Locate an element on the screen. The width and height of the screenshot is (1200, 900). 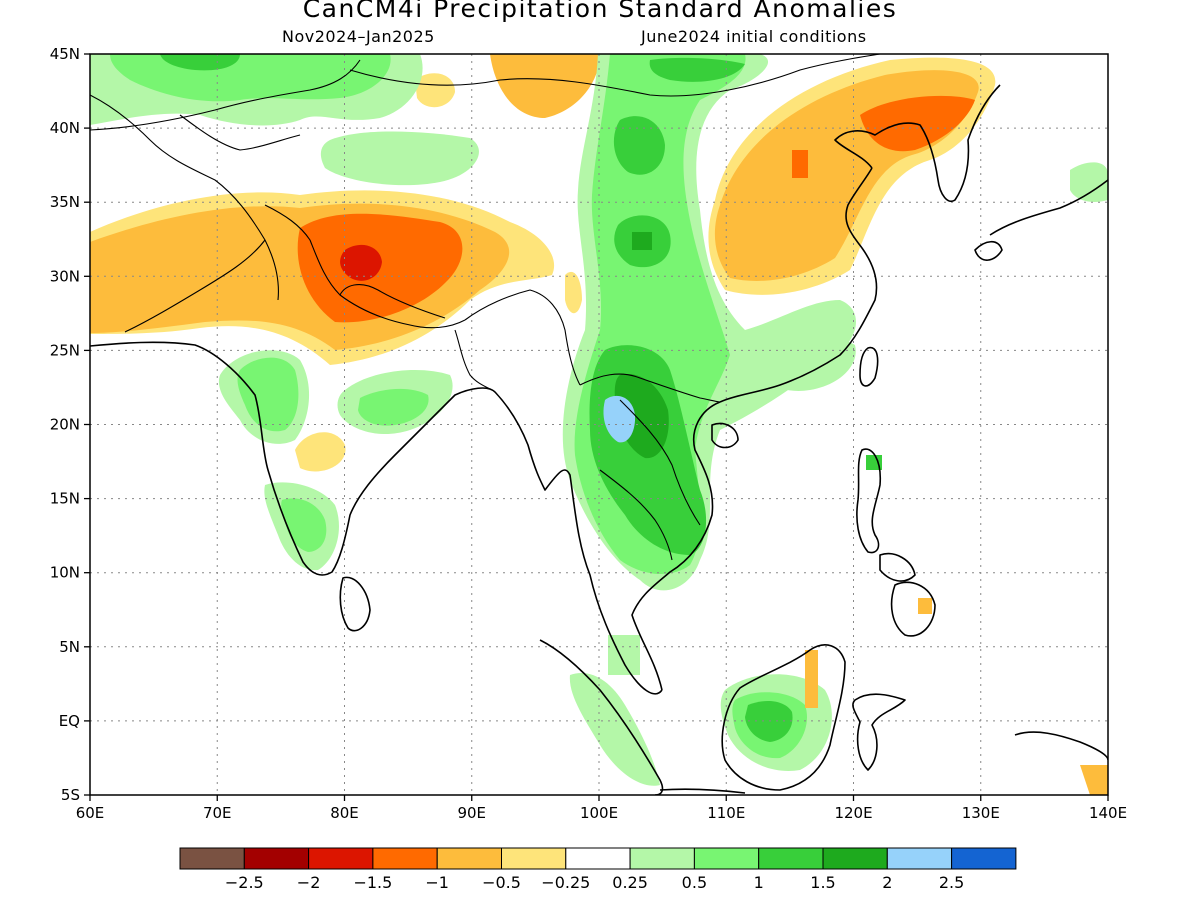
forecast-period: Nov2024–Jan2025 is located at coordinates (358, 36).